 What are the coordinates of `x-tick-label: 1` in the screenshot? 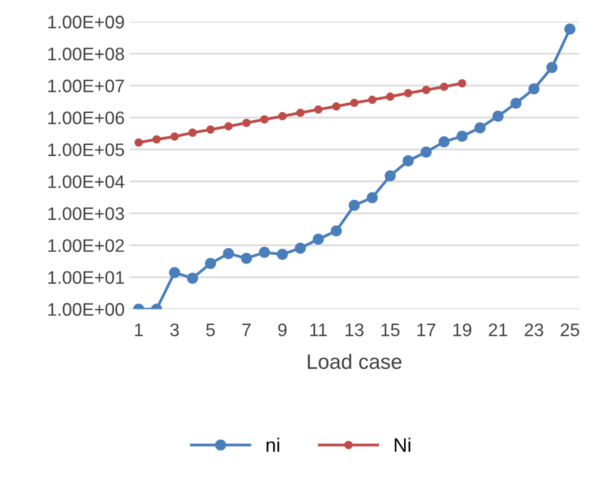 It's located at (138, 330).